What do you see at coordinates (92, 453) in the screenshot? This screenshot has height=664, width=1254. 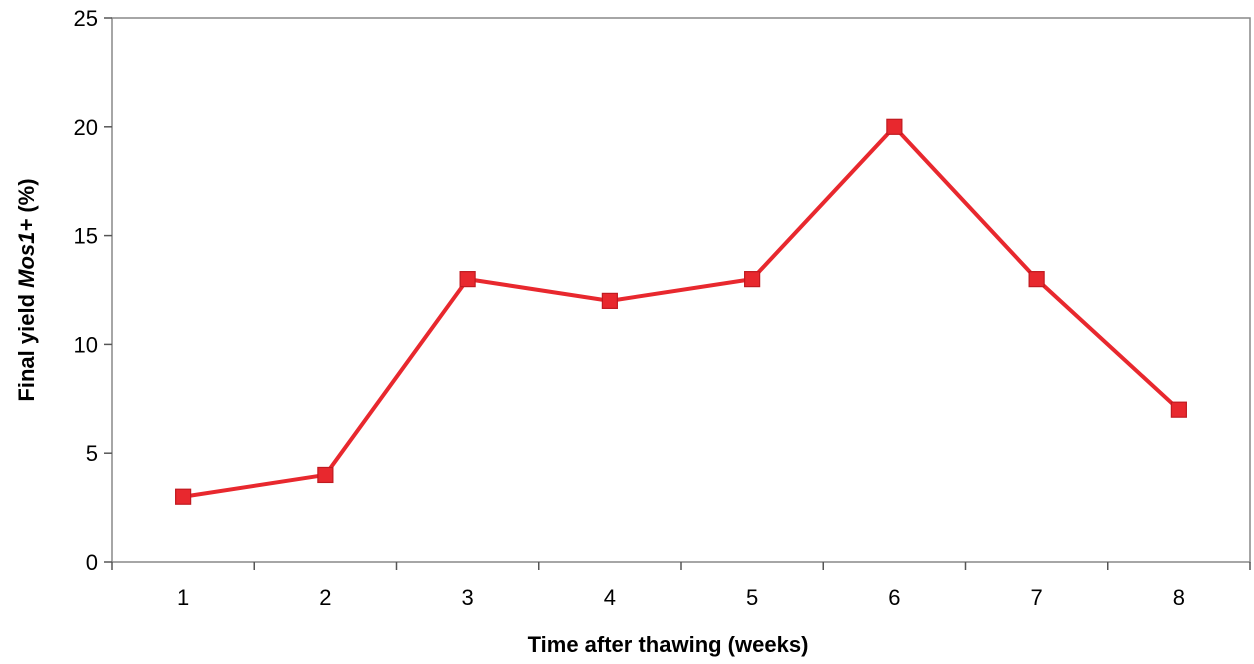 I see `y-tick-label: 5` at bounding box center [92, 453].